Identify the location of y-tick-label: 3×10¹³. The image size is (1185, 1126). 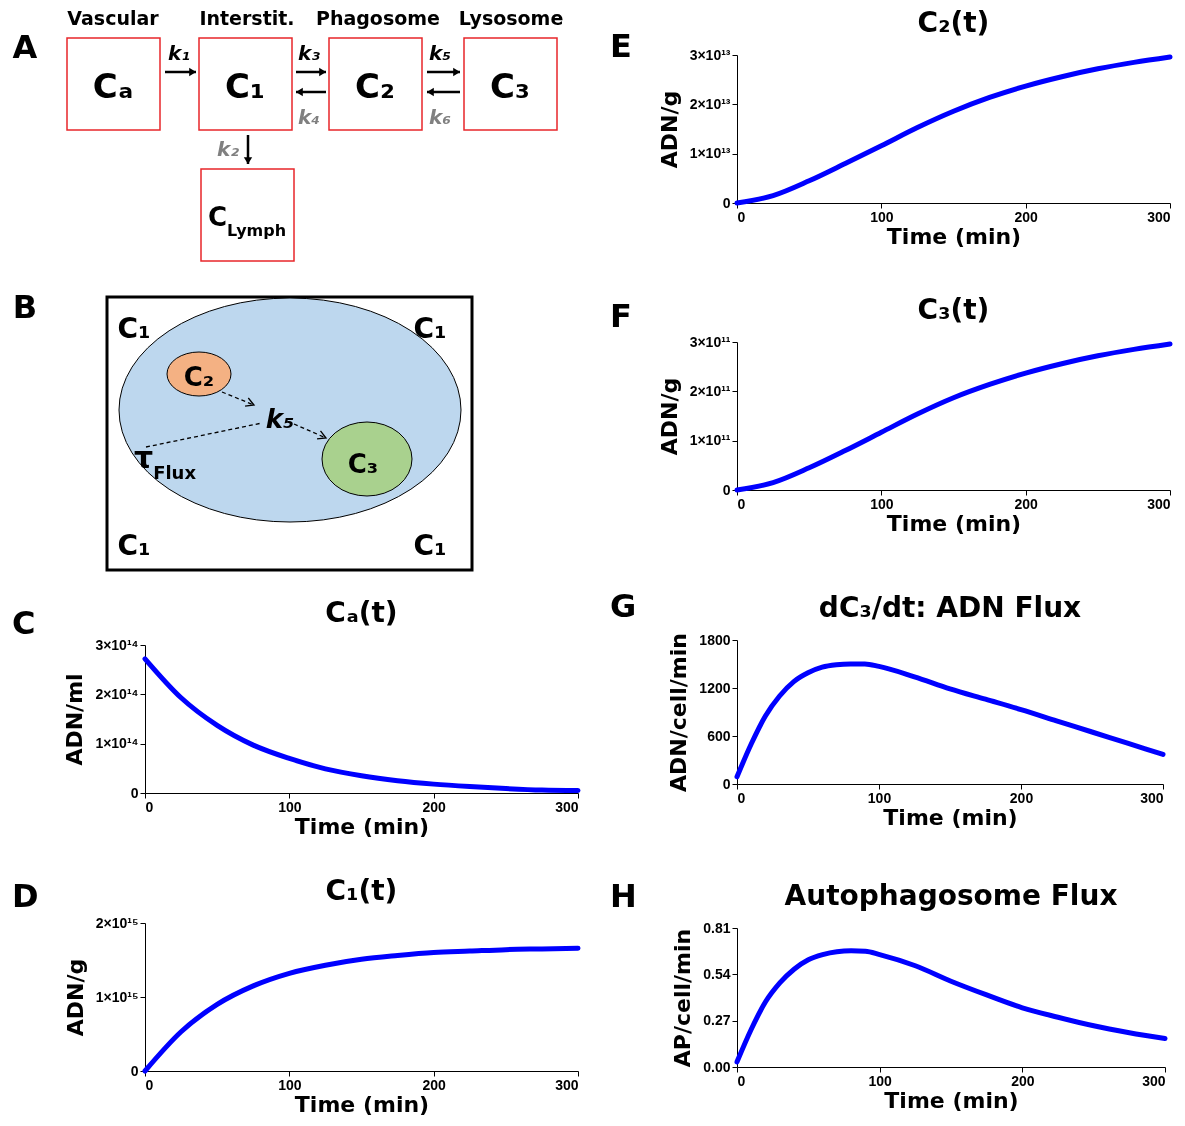
(710, 54).